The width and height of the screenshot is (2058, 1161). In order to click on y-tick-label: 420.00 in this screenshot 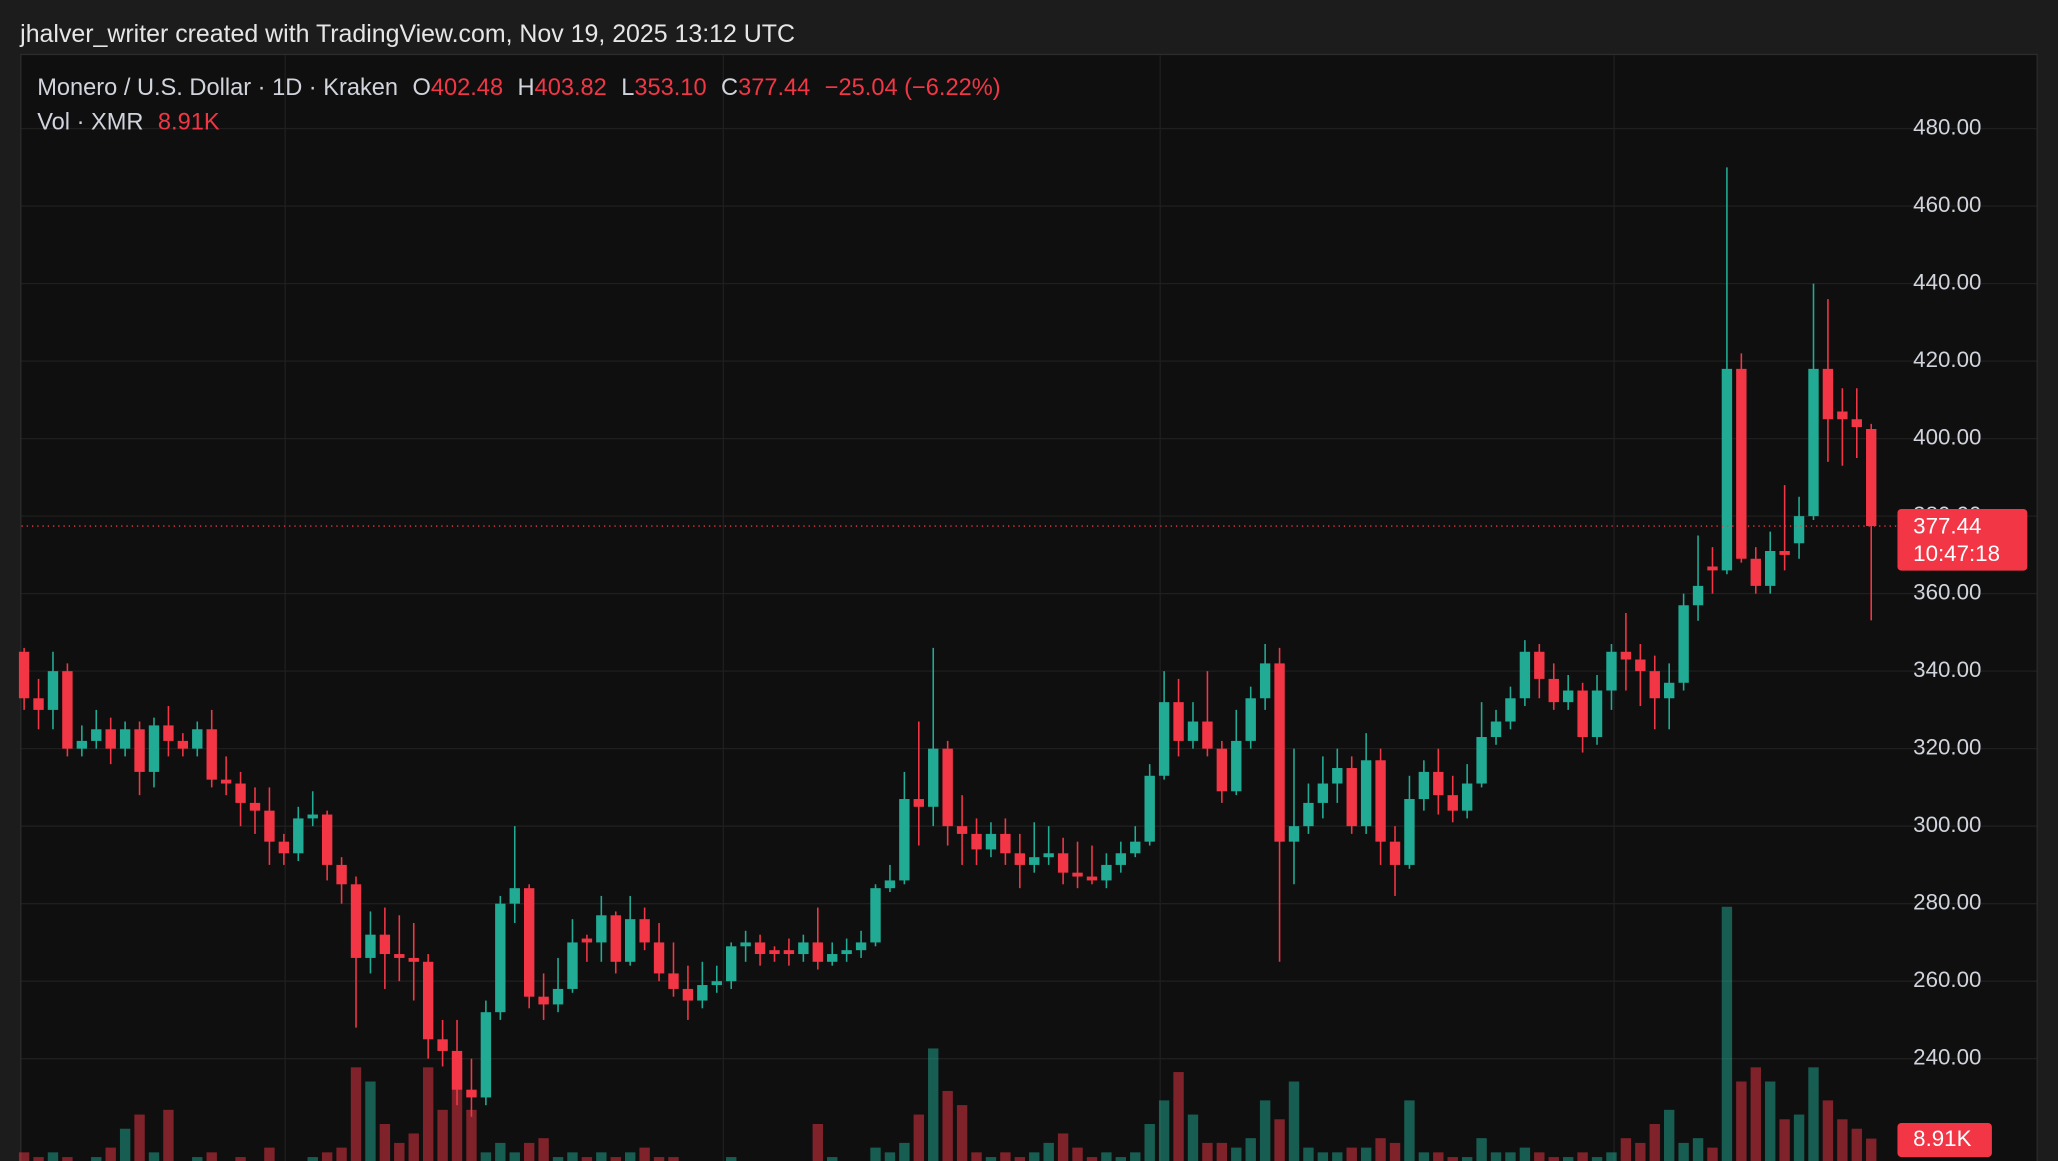, I will do `click(1947, 359)`.